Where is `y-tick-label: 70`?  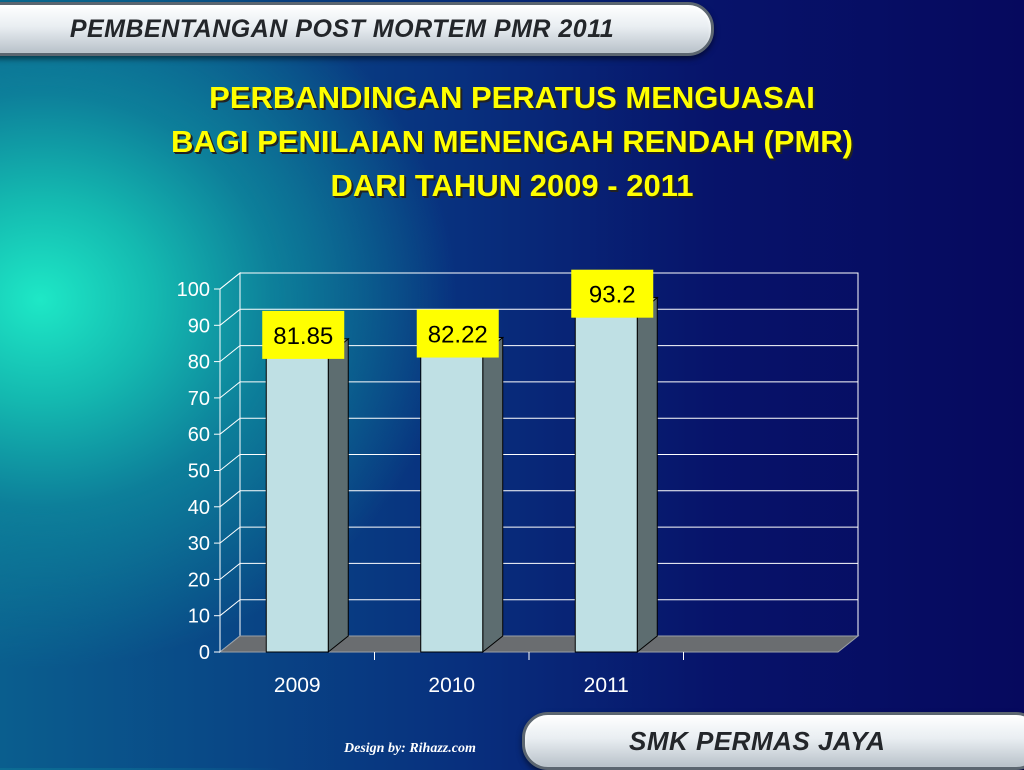 y-tick-label: 70 is located at coordinates (199, 399).